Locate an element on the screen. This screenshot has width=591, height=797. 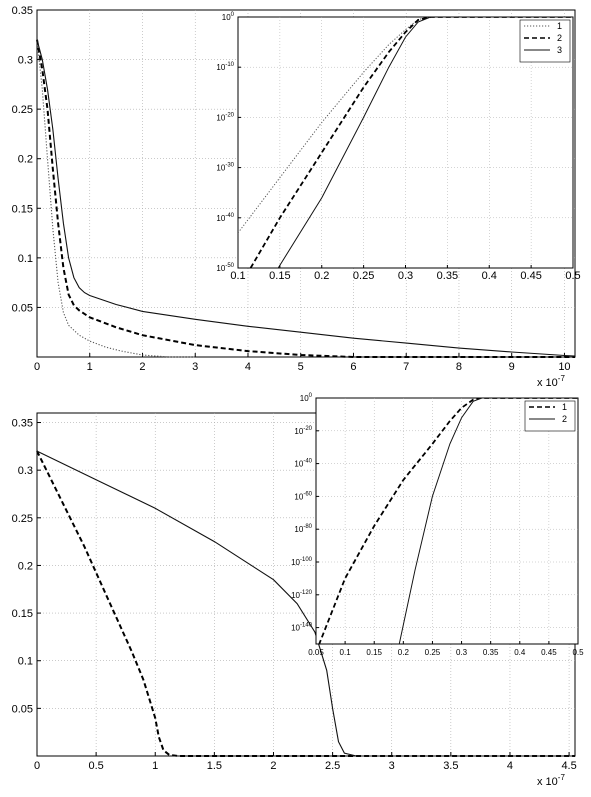
inset-y-tick-exponent: -50 is located at coordinates (229, 266).